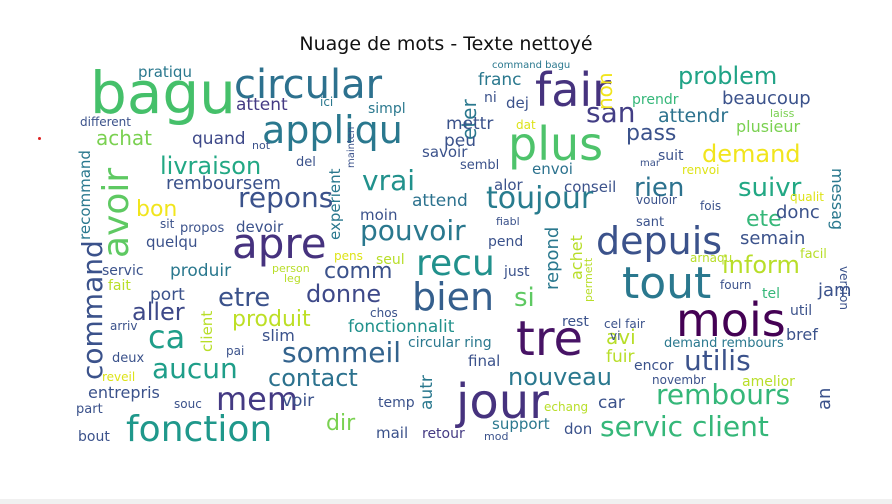 Image resolution: width=892 pixels, height=504 pixels. What do you see at coordinates (455, 263) in the screenshot?
I see `word-recu: recu` at bounding box center [455, 263].